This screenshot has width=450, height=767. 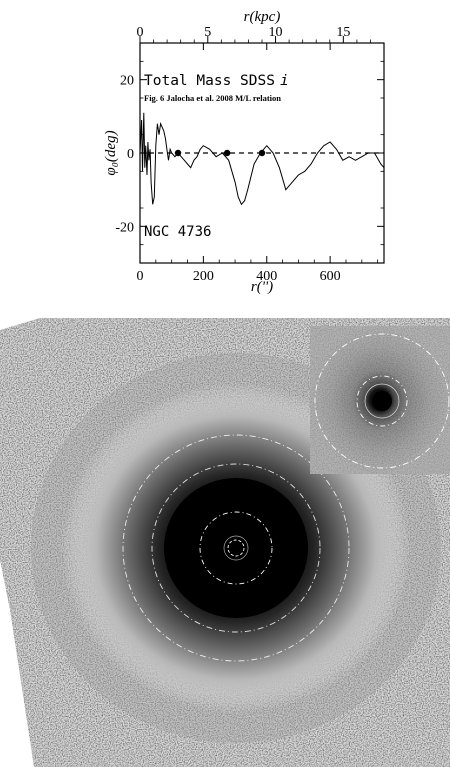 What do you see at coordinates (127, 81) in the screenshot?
I see `y-tick-label: 20` at bounding box center [127, 81].